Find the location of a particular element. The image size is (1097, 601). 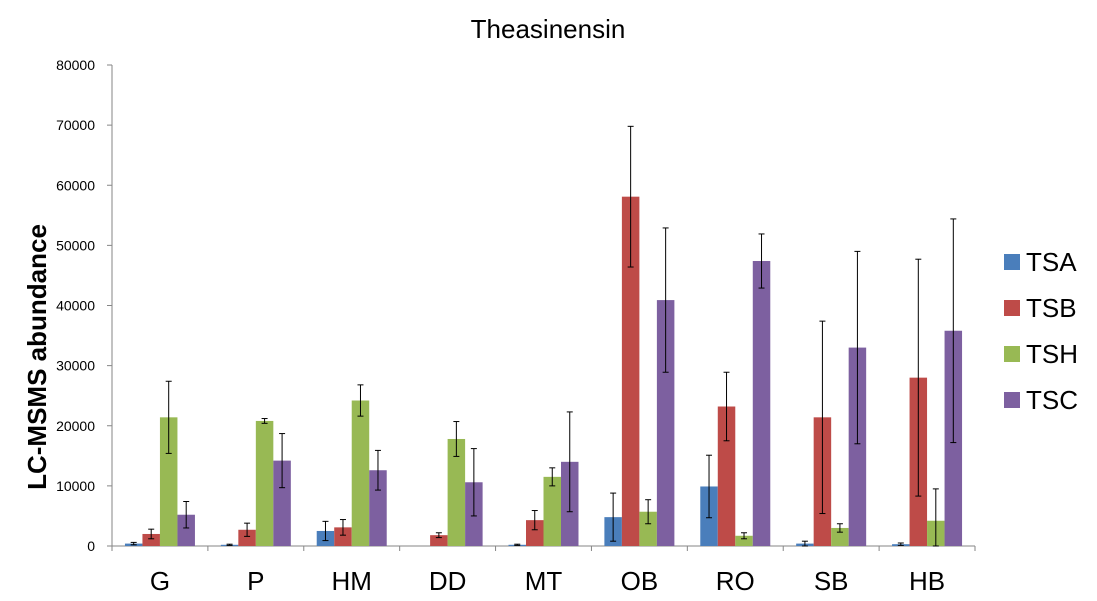

y-tick-label: 0 is located at coordinates (91, 546).